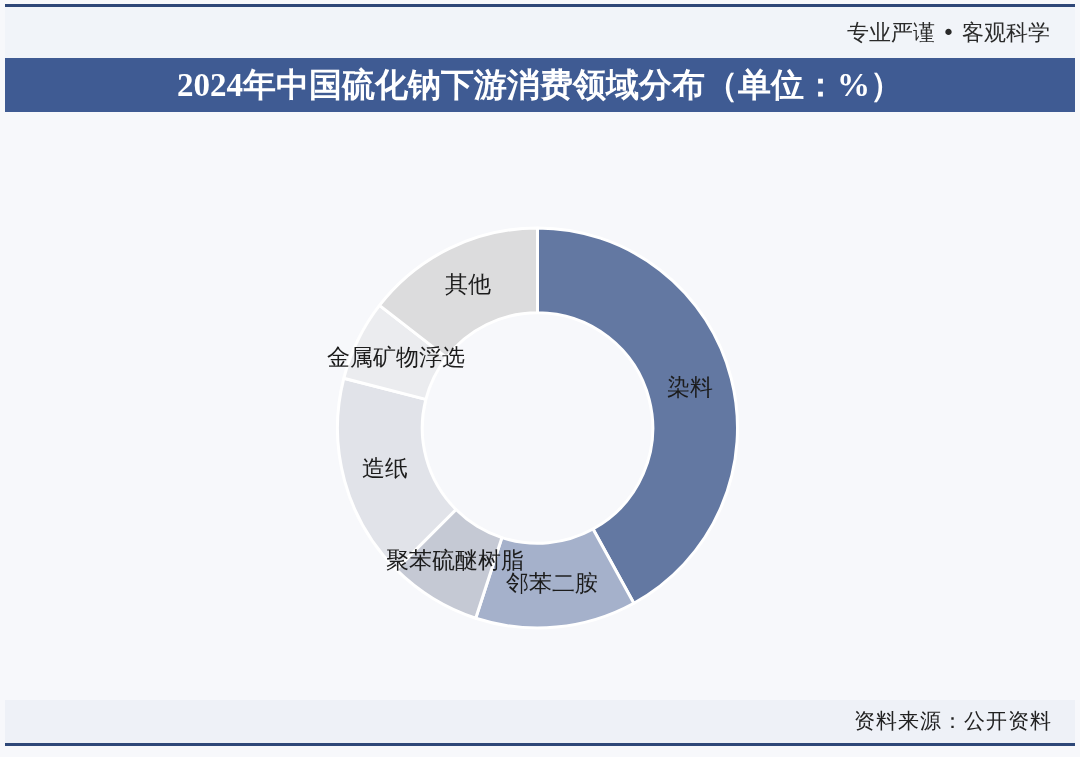  What do you see at coordinates (385, 467) in the screenshot?
I see `slice-label: 造纸` at bounding box center [385, 467].